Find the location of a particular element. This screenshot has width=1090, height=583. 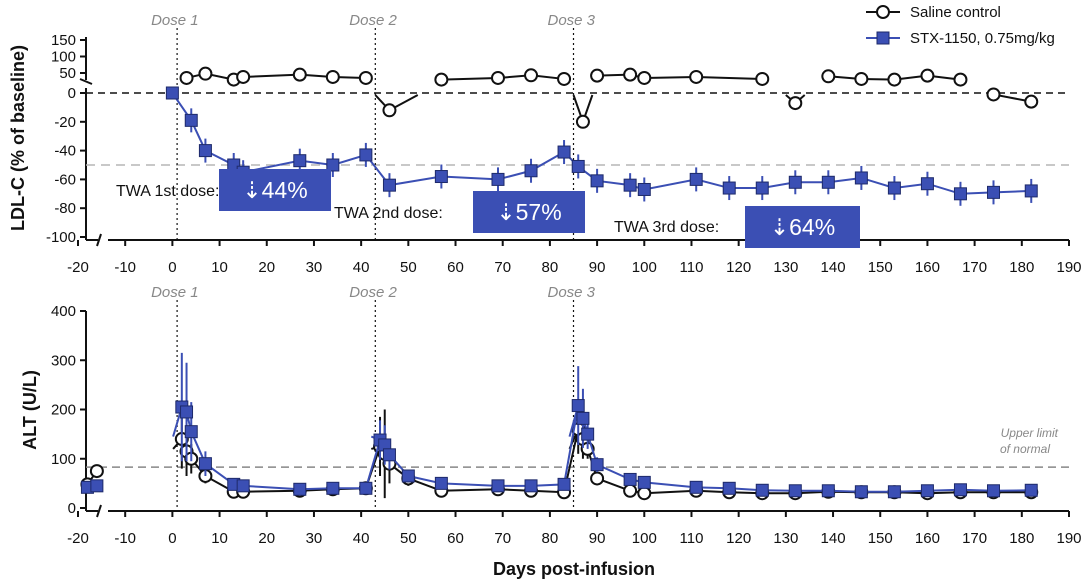

alt-treatment-line is located at coordinates (606, 447).